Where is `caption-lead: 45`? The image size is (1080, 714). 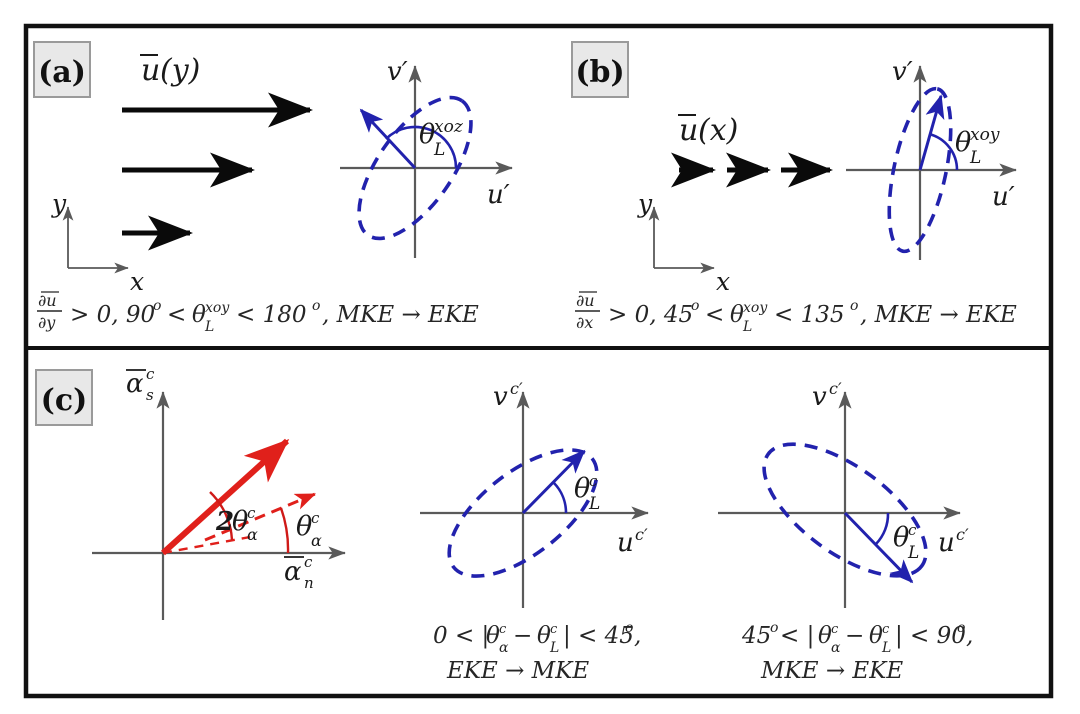 caption-lead: 45 is located at coordinates (756, 636).